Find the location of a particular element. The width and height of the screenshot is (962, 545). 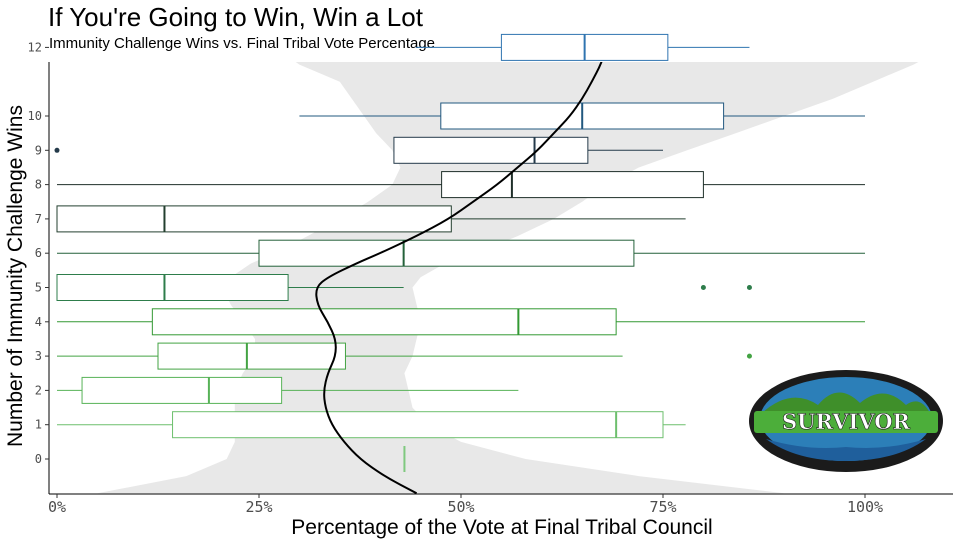

x-tick-label: 75% is located at coordinates (662, 507).